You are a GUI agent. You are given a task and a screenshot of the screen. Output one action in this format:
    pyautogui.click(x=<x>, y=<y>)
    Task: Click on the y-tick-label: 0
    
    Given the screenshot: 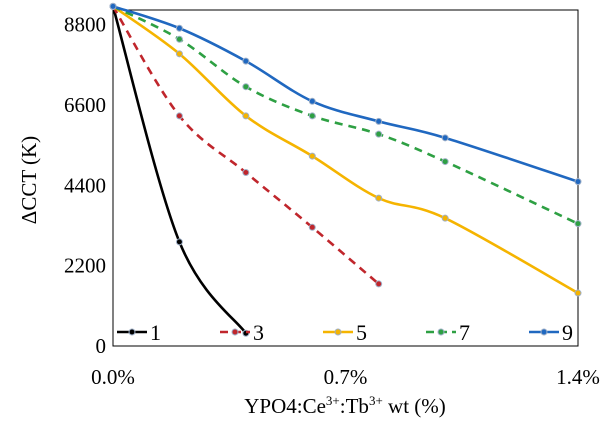 What is the action you would take?
    pyautogui.click(x=101, y=346)
    